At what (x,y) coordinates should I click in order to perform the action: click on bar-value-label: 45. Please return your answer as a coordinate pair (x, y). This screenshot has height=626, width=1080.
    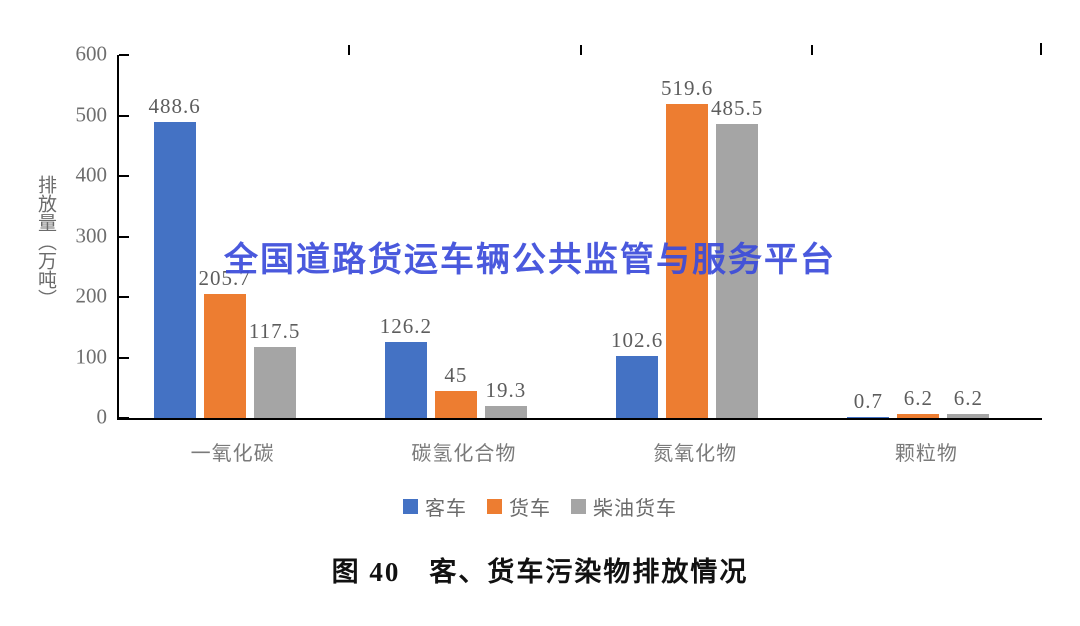
    Looking at the image, I should click on (456, 374).